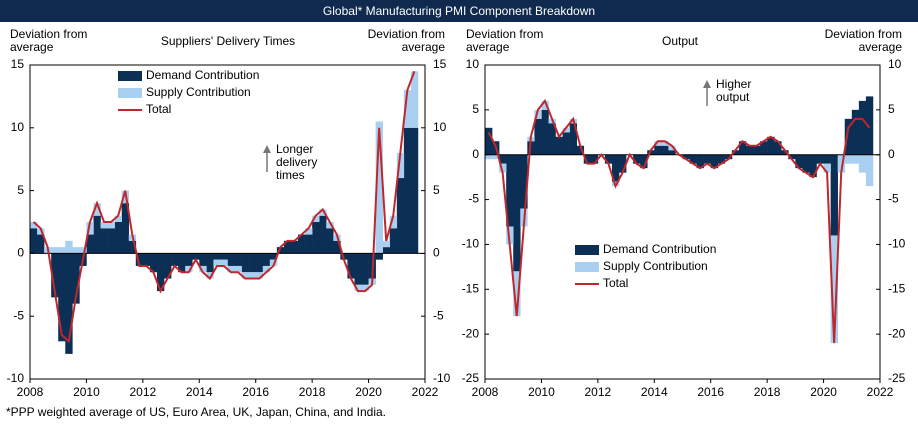  What do you see at coordinates (440, 64) in the screenshot?
I see `y2-tick-label: 15` at bounding box center [440, 64].